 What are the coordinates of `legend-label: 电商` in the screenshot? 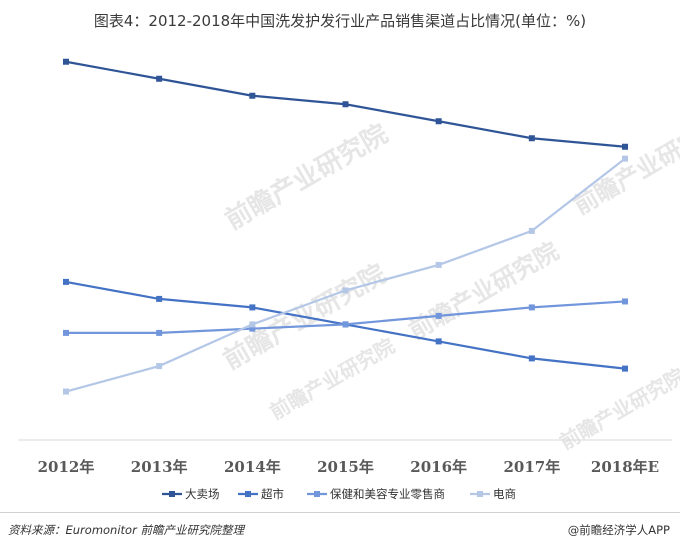 It's located at (504, 494).